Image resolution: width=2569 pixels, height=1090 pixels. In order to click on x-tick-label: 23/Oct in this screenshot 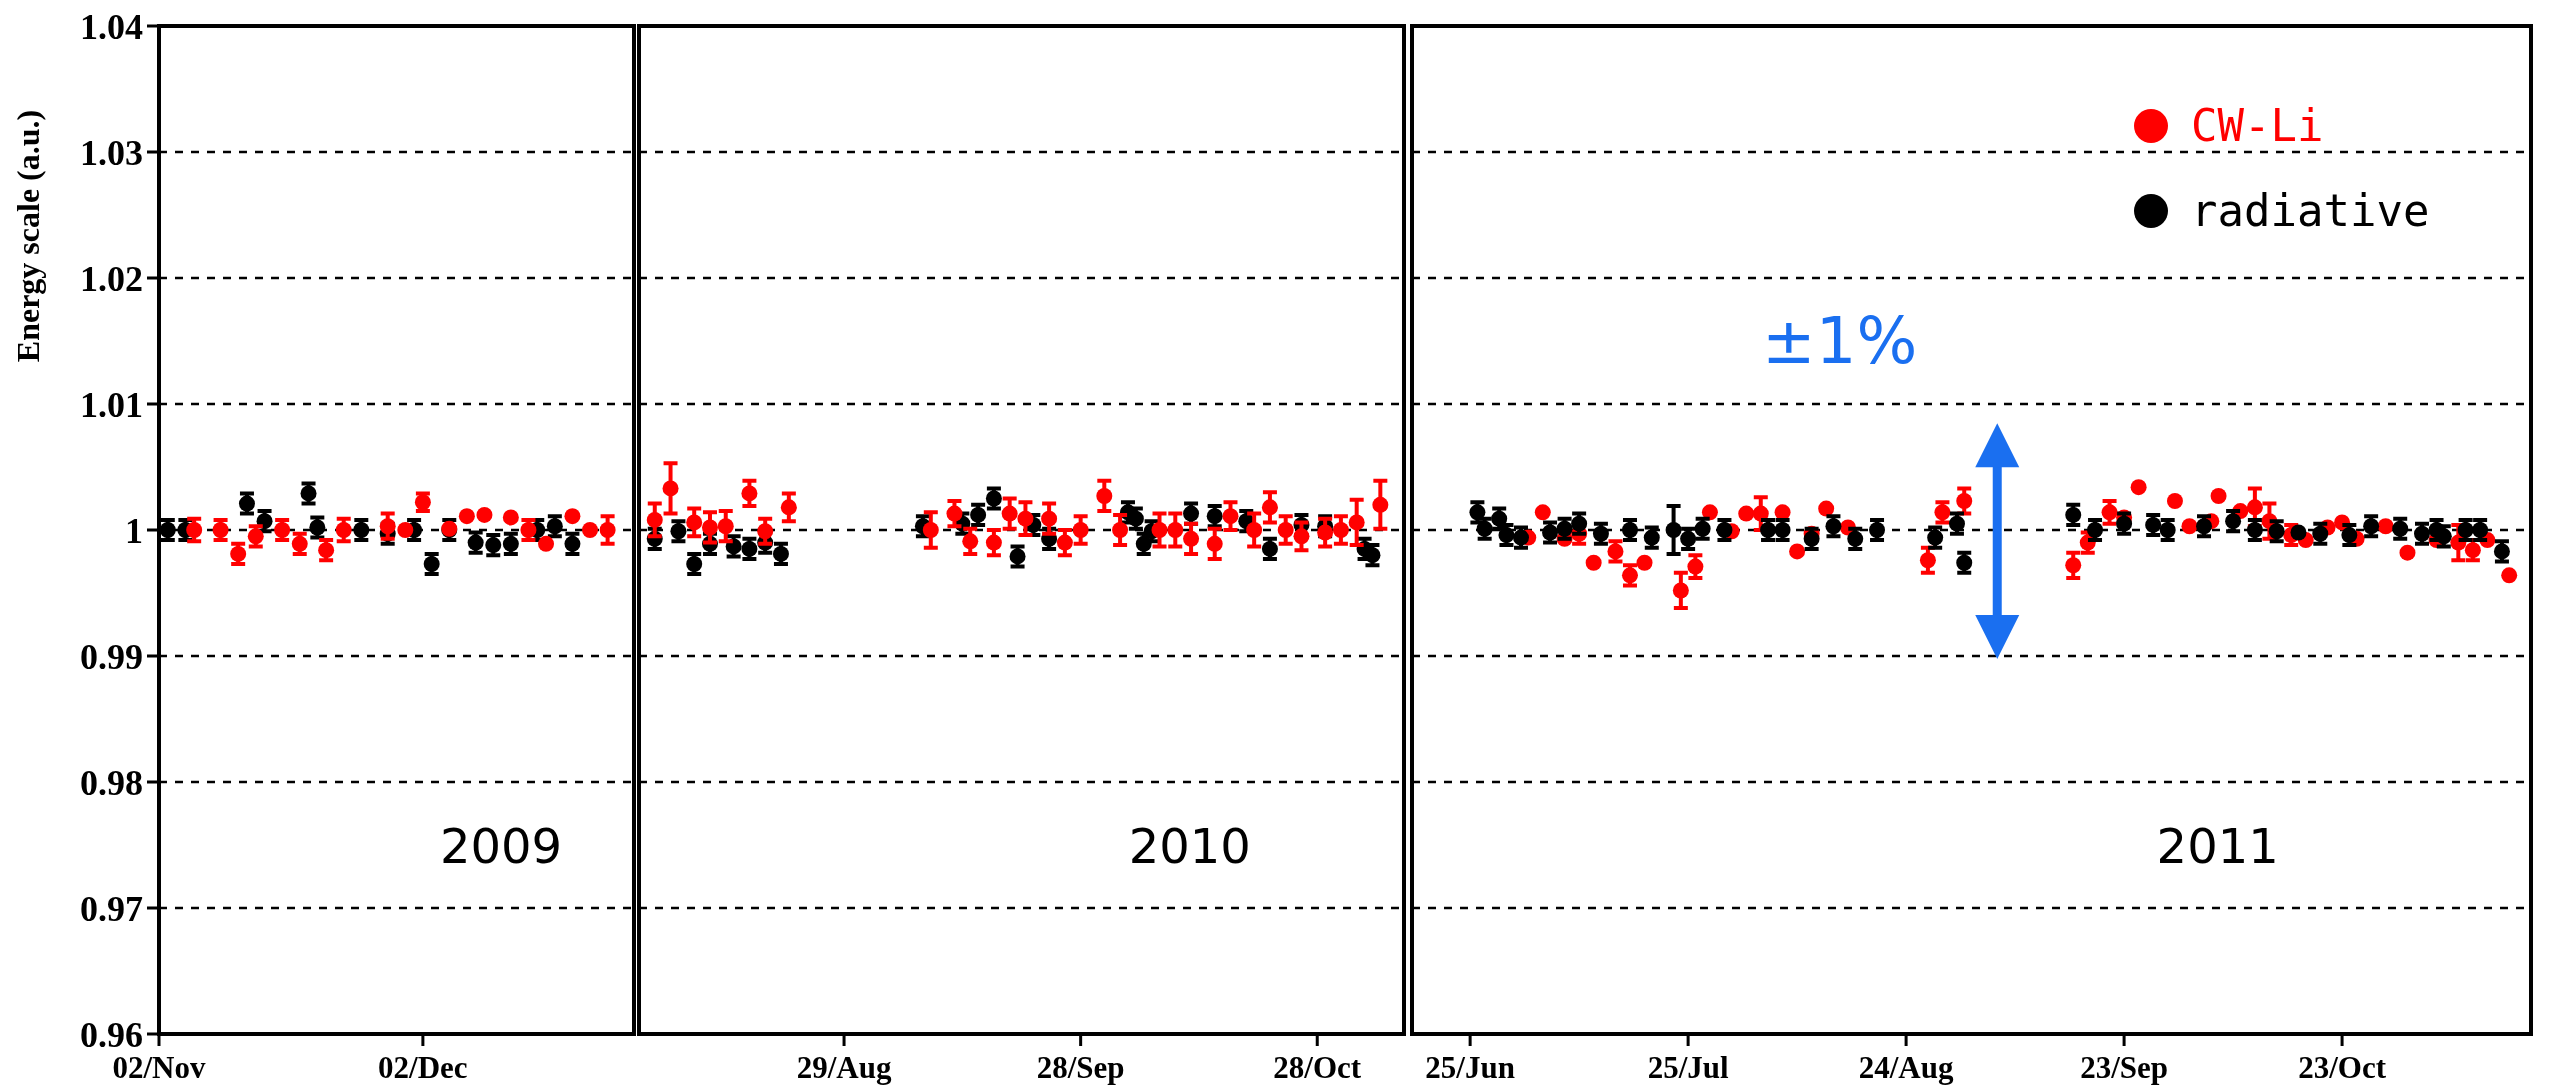, I will do `click(2342, 1067)`.